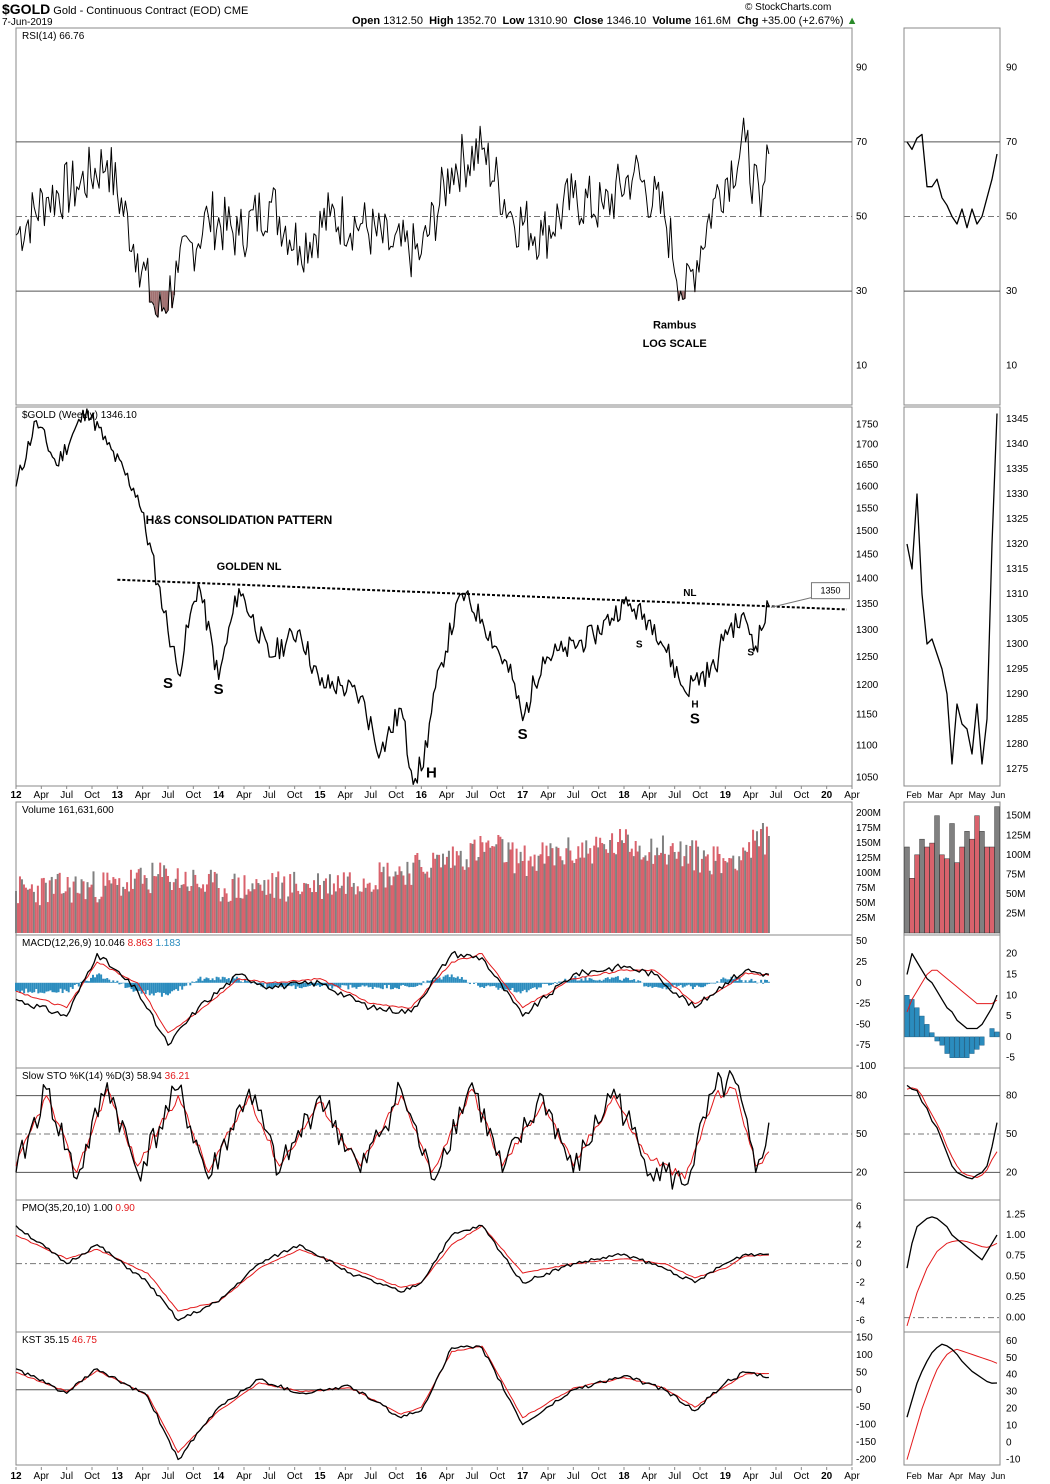 The image size is (1050, 1484). Describe the element at coordinates (93, 1076) in the screenshot. I see `sto-title-value: Slow STO %K(14) %D(3) 58.94` at that location.